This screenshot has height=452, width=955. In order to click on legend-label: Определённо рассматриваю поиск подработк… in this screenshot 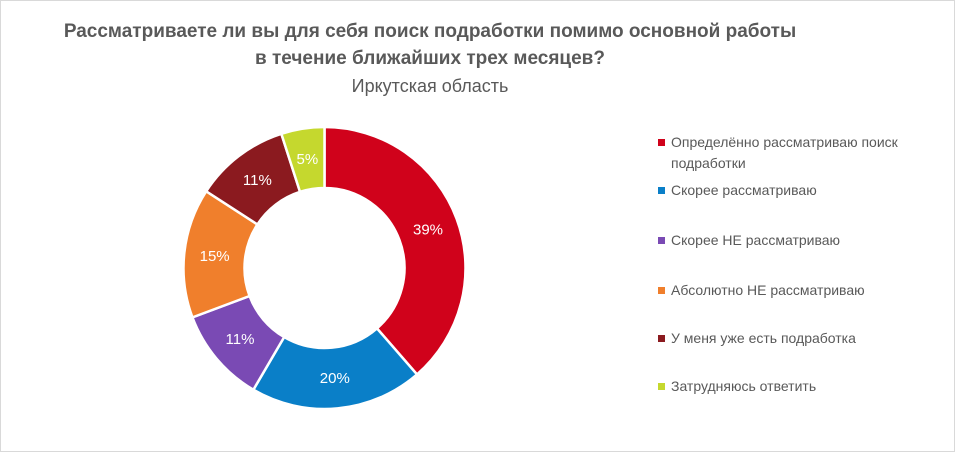, I will do `click(784, 152)`.